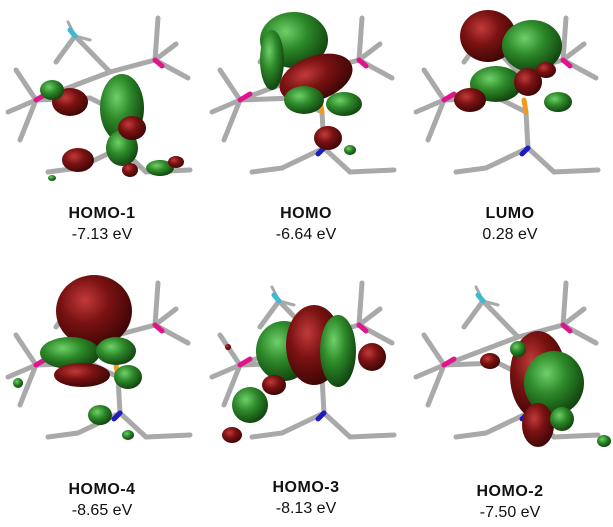 The image size is (613, 527). Describe the element at coordinates (306, 213) in the screenshot. I see `orbital-label: HOMO` at that location.